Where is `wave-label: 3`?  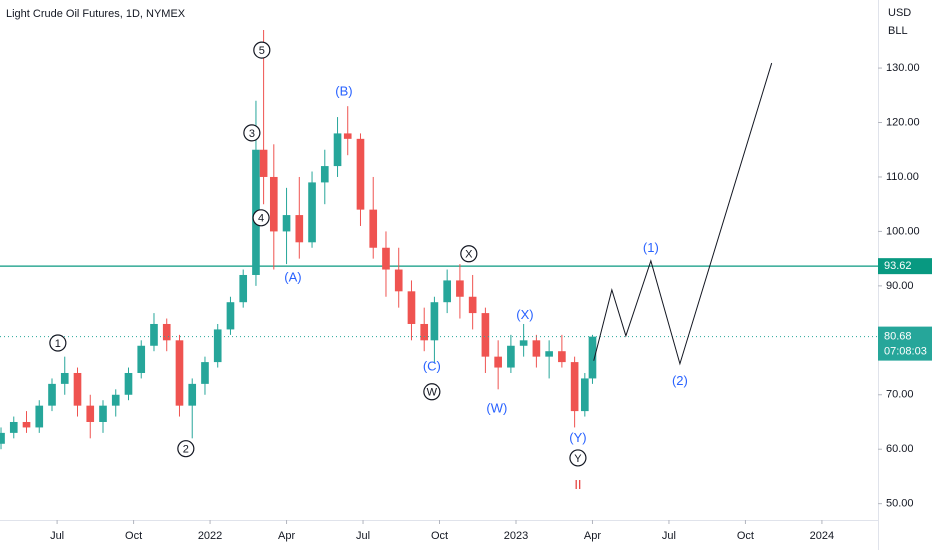 wave-label: 3 is located at coordinates (252, 134).